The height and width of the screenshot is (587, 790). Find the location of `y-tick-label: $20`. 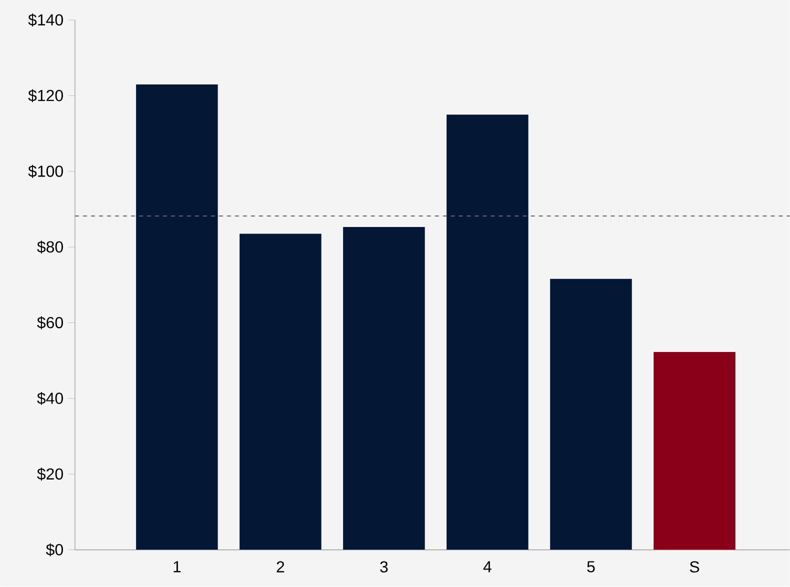

y-tick-label: $20 is located at coordinates (50, 474).